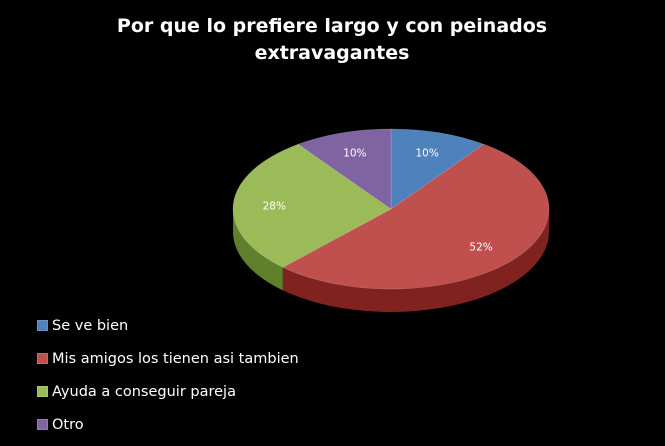 Image resolution: width=665 pixels, height=446 pixels. Describe the element at coordinates (175, 358) in the screenshot. I see `legend-label: Mis amigos los tienen asi tambien` at that location.